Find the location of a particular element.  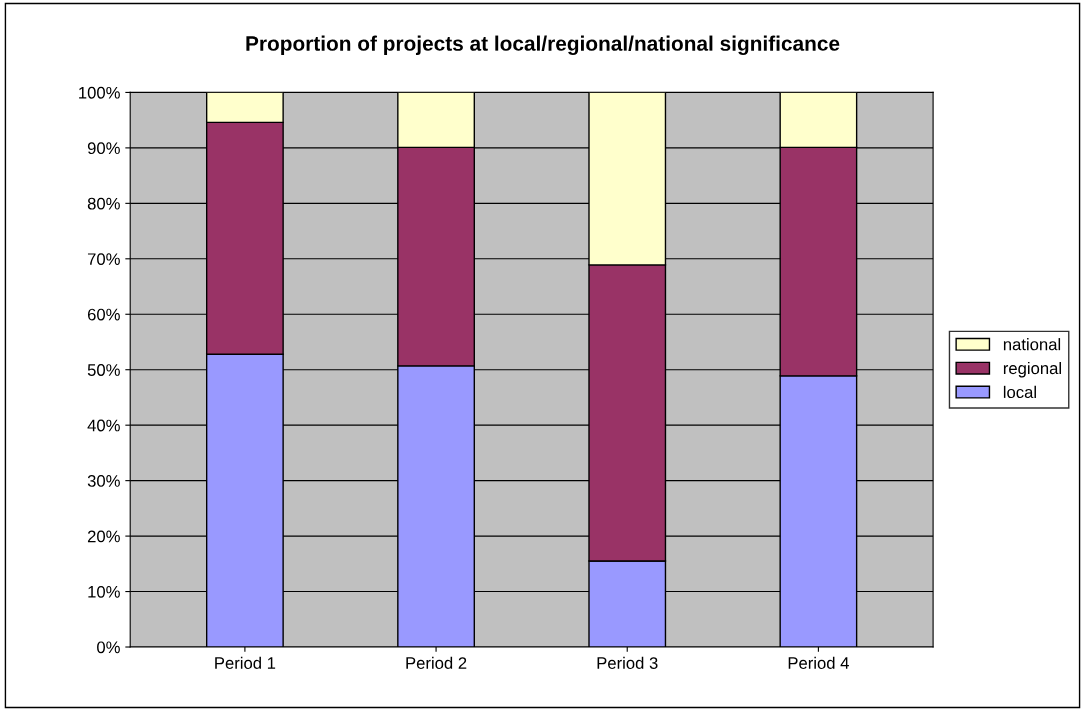

y-tick-label: 20% is located at coordinates (103, 536).